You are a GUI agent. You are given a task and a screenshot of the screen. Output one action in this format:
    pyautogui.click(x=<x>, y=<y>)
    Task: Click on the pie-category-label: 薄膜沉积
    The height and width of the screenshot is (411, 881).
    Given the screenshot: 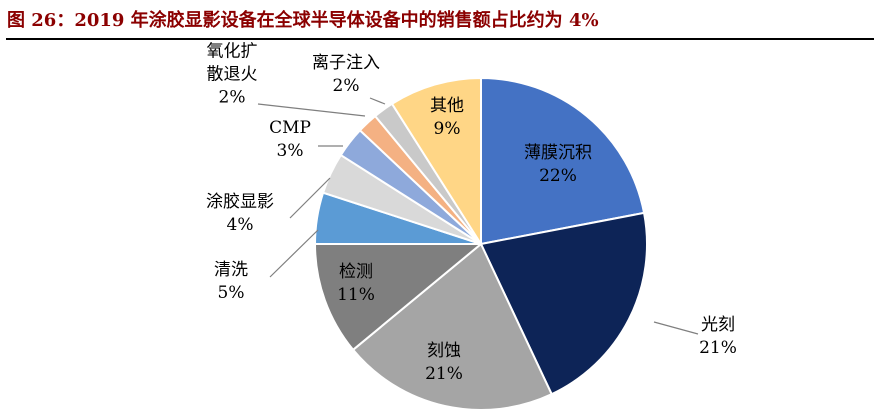 What is the action you would take?
    pyautogui.click(x=558, y=153)
    